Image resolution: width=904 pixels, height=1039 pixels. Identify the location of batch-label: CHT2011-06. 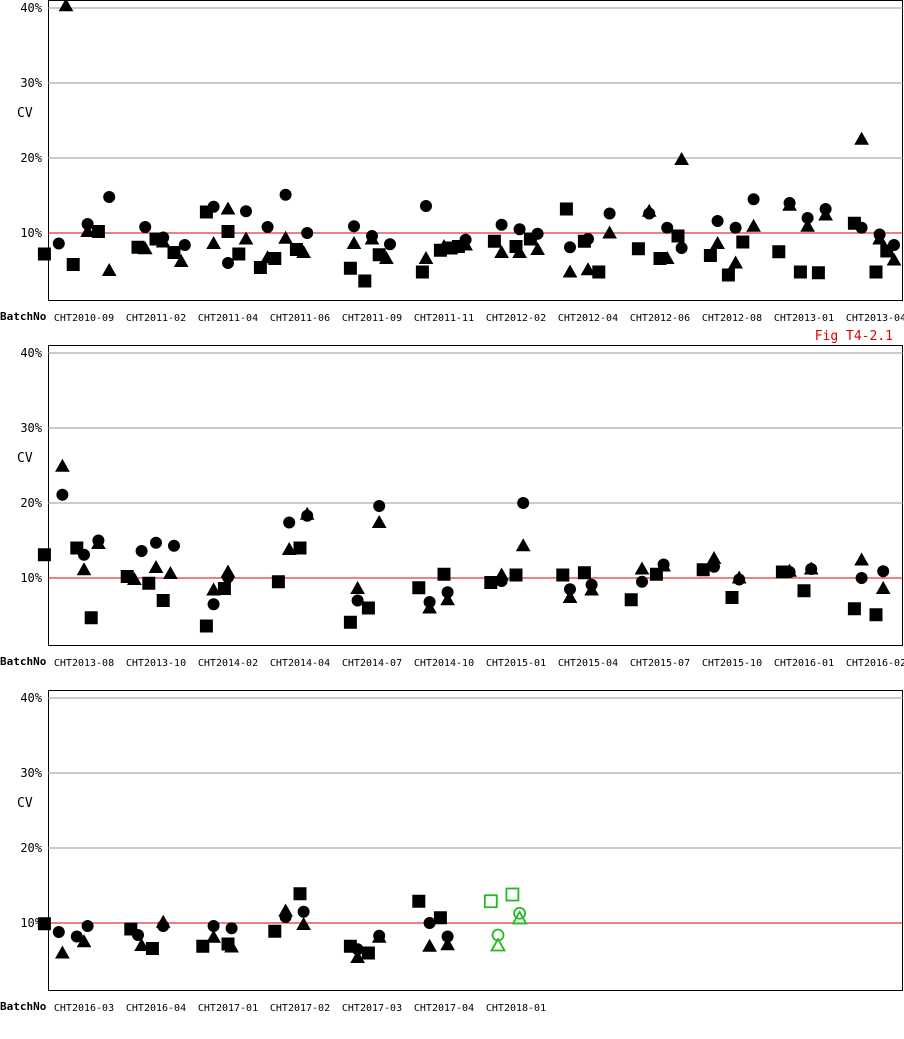
(300, 318).